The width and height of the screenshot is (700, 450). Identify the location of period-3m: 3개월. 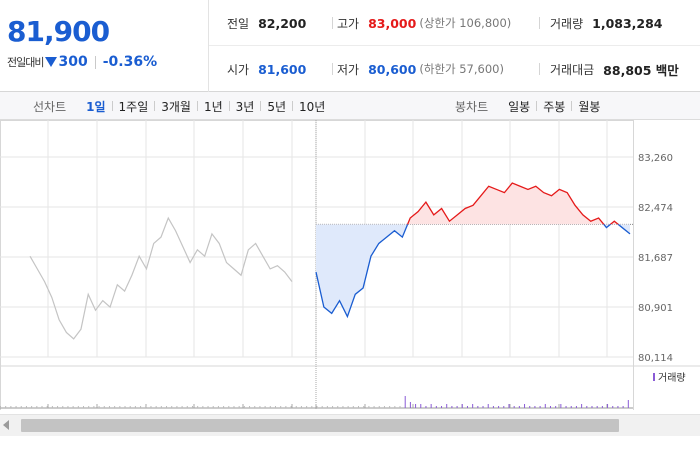
(176, 106).